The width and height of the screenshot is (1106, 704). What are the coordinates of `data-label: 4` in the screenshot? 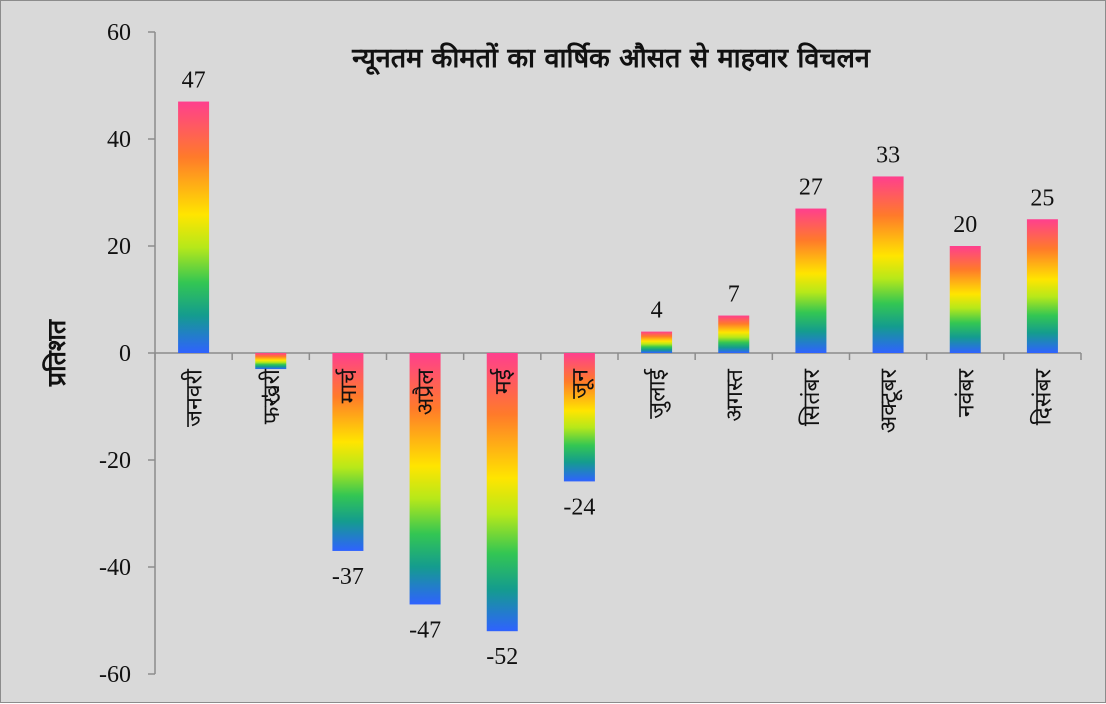 It's located at (657, 311).